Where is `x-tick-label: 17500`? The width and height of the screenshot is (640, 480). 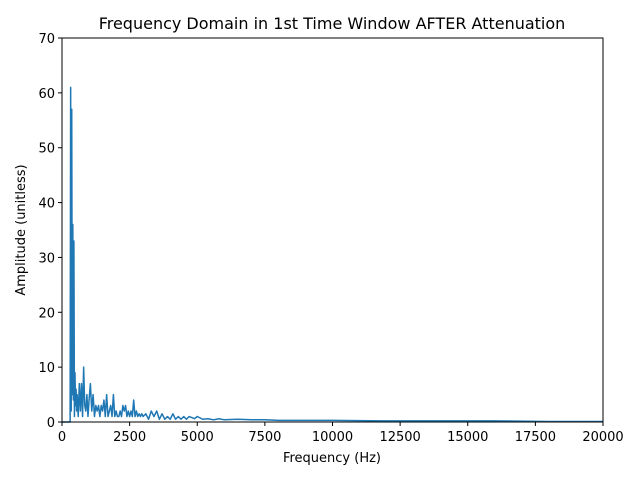 x-tick-label: 17500 is located at coordinates (535, 437).